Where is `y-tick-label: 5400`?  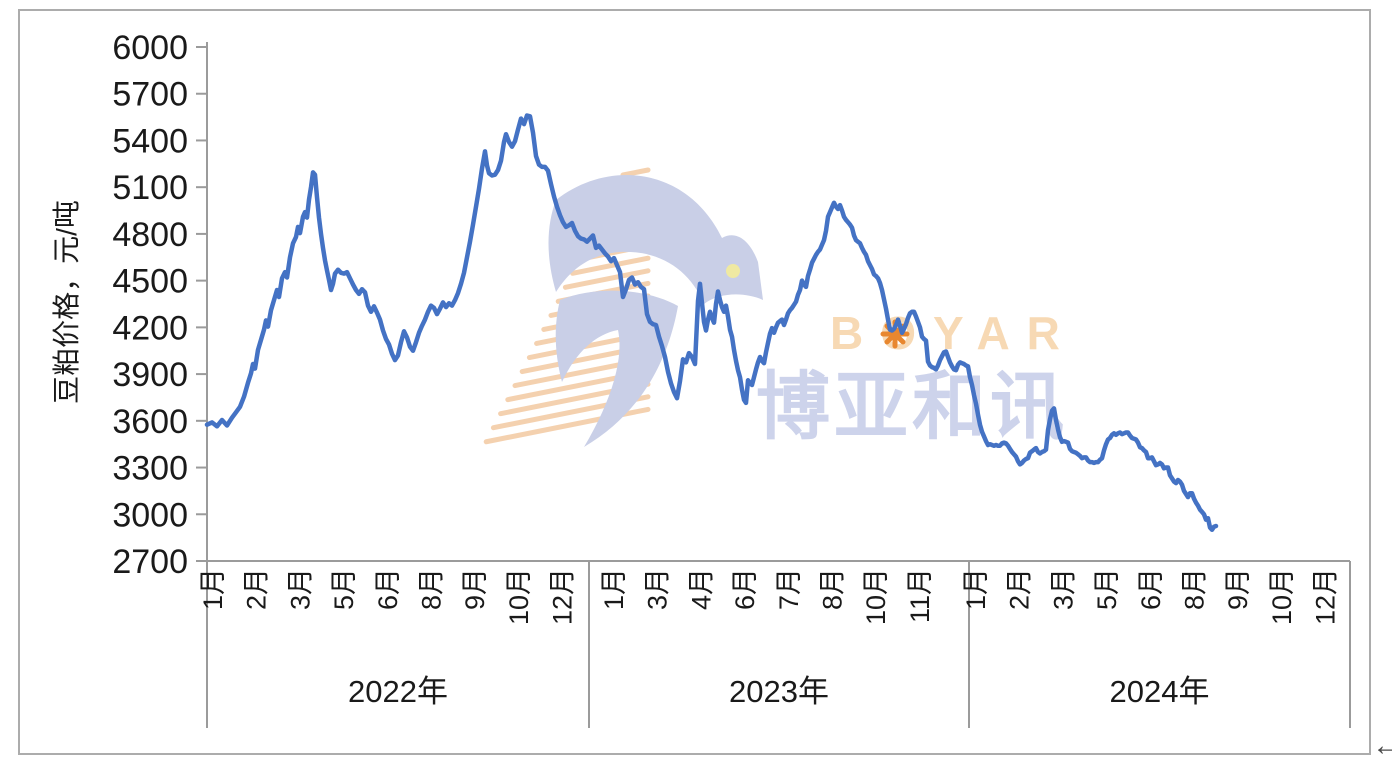
y-tick-label: 5400 is located at coordinates (150, 141).